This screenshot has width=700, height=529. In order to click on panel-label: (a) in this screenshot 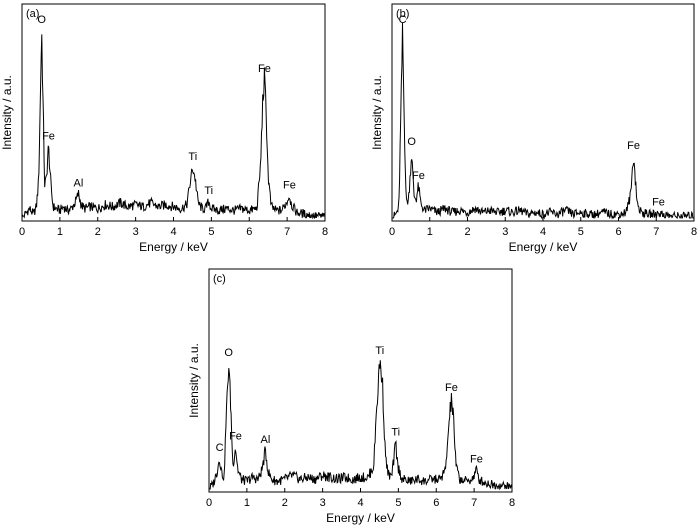, I will do `click(32, 14)`.